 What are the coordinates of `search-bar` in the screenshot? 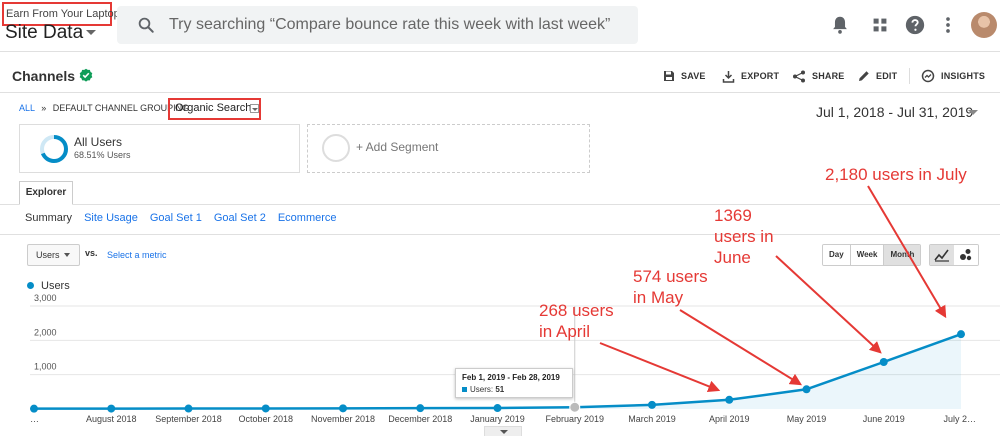 It's located at (377, 25).